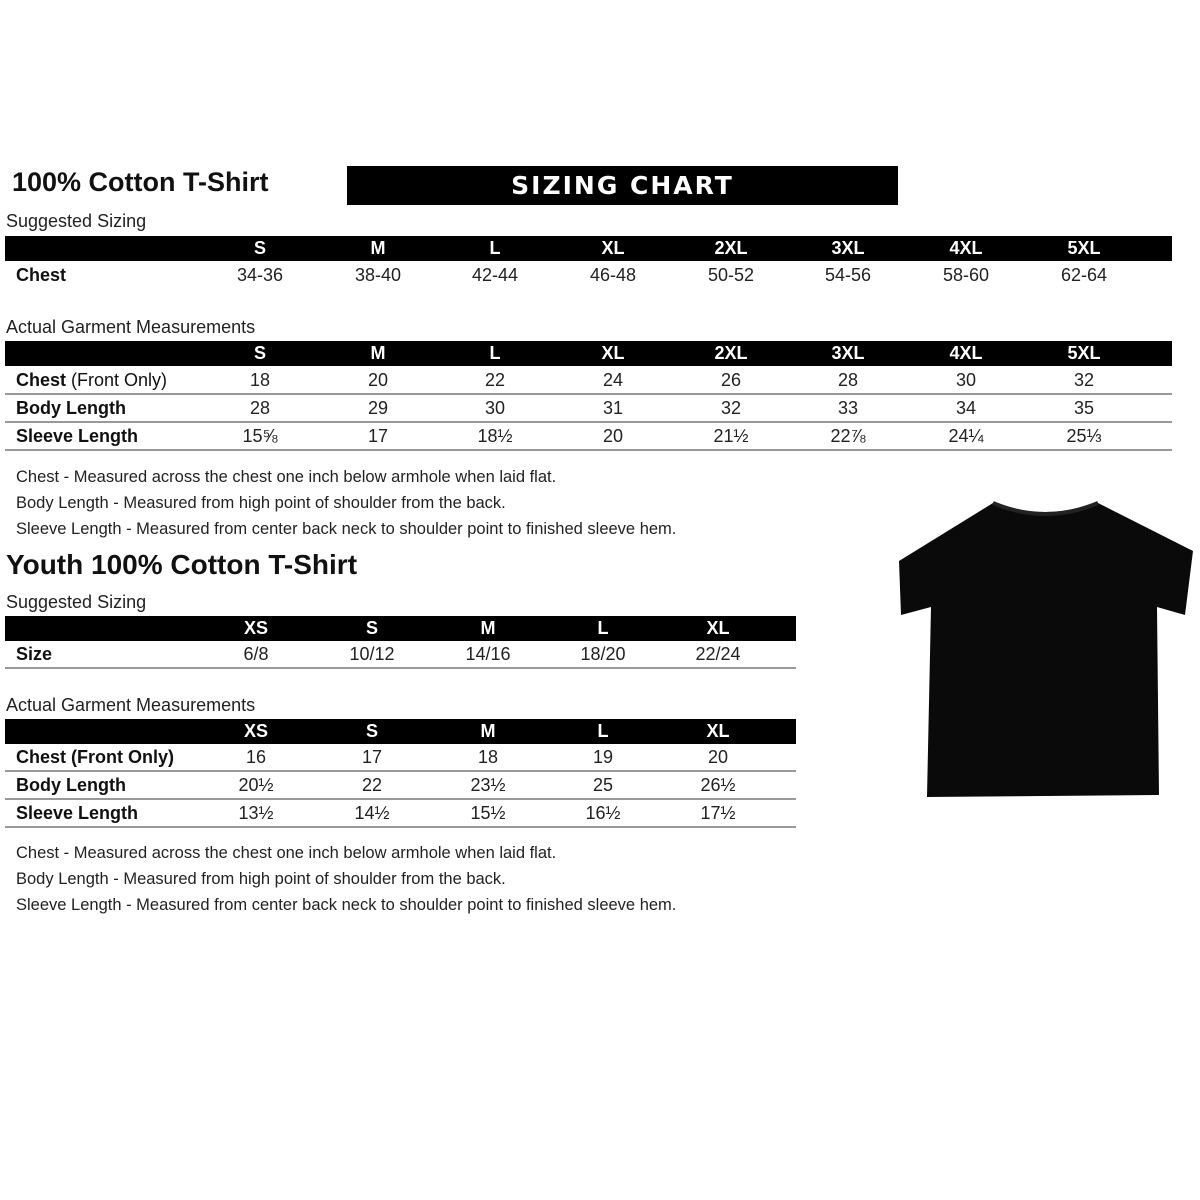 The image size is (1200, 1200). Describe the element at coordinates (77, 436) in the screenshot. I see `adult-actual-row-label: Sleeve Length` at that location.